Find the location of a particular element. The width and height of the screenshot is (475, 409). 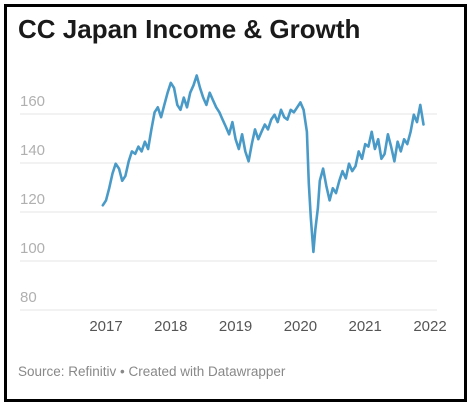

x-tick-label: 2019 is located at coordinates (235, 326).